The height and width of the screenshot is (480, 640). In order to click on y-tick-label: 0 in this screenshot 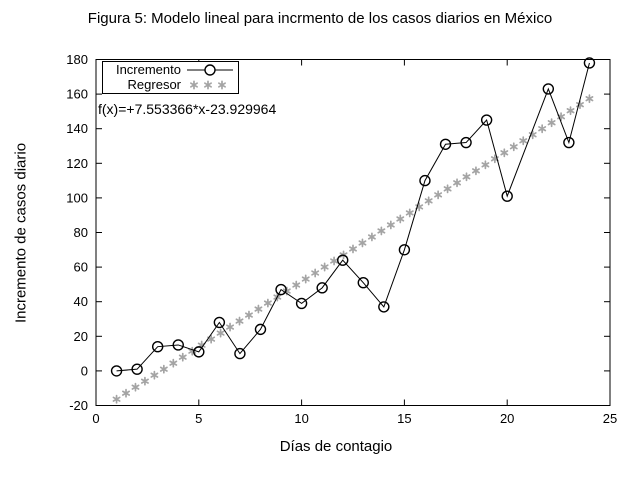, I will do `click(84, 370)`.